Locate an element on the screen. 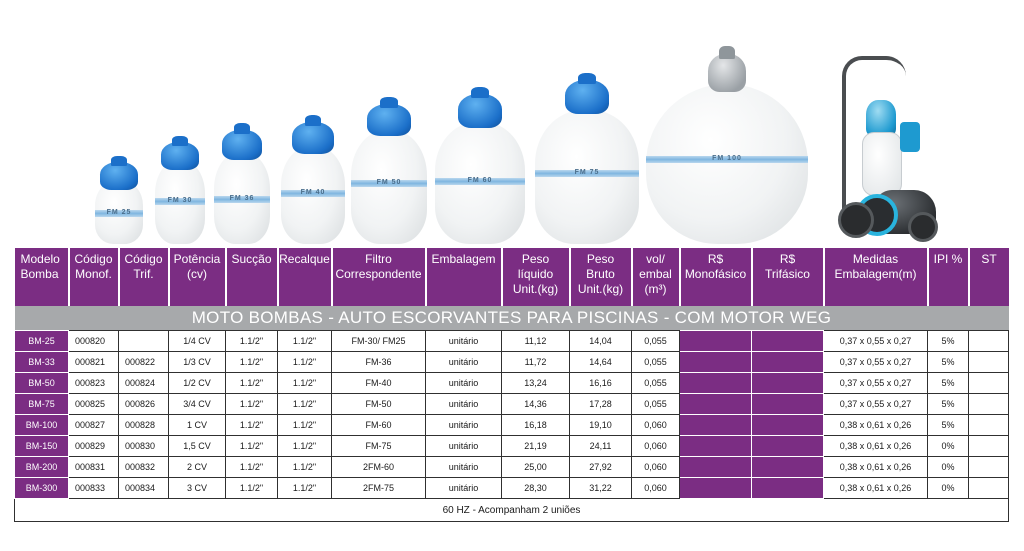 This screenshot has width=1024, height=551. cell-modelo: BM-300 is located at coordinates (41, 488).